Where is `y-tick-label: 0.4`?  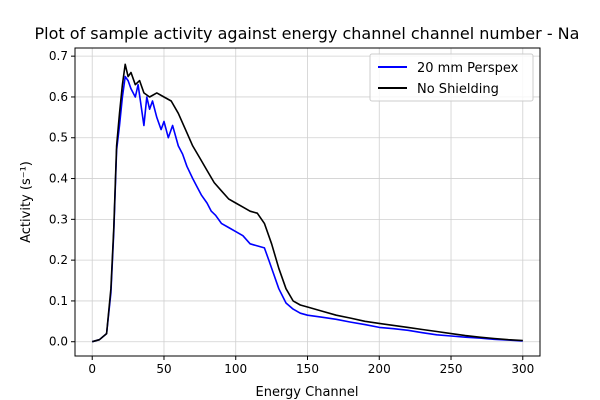 y-tick-label: 0.4 is located at coordinates (58, 179).